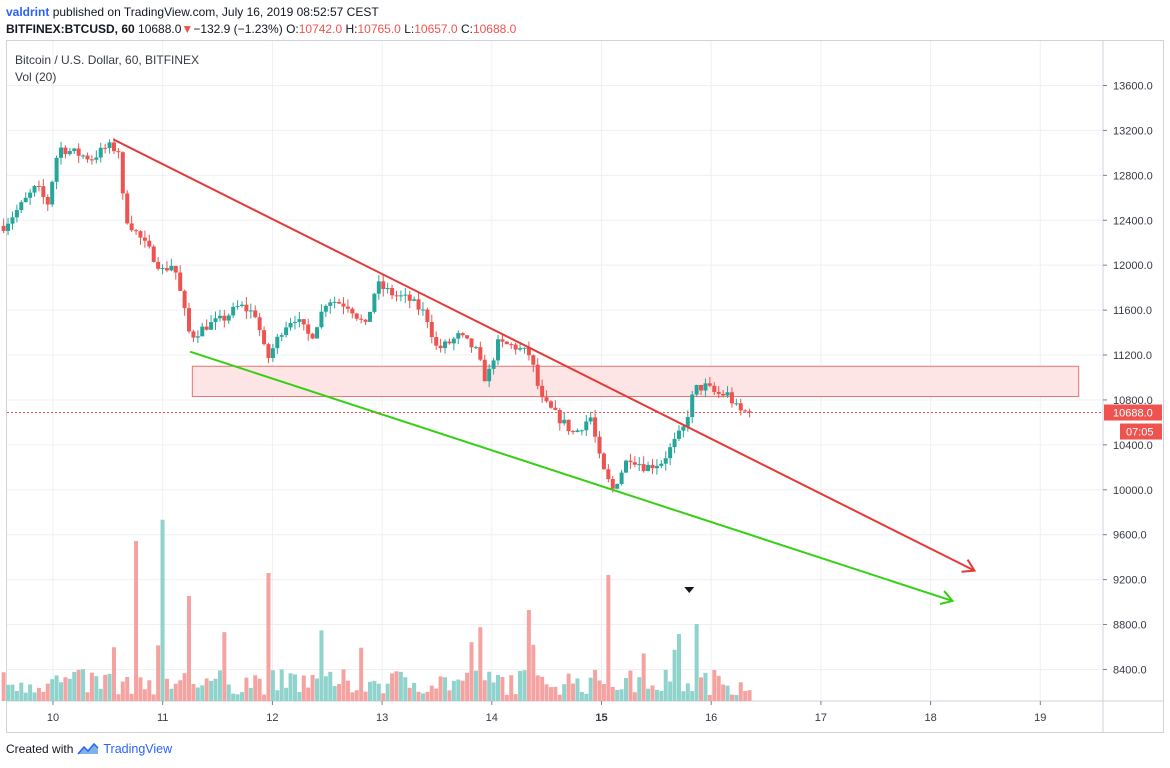 This screenshot has height=768, width=1170. I want to click on countdown-tag, so click(1141, 431).